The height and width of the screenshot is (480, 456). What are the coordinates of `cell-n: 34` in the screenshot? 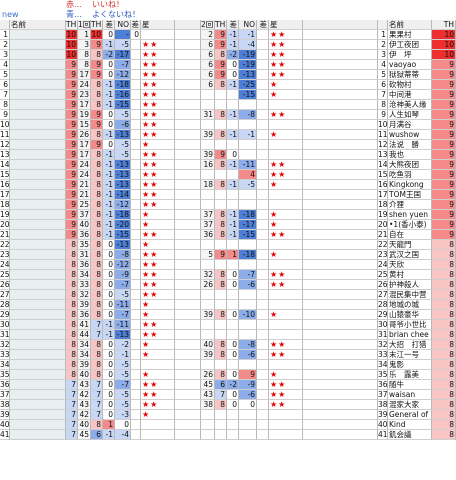 It's located at (5, 365).